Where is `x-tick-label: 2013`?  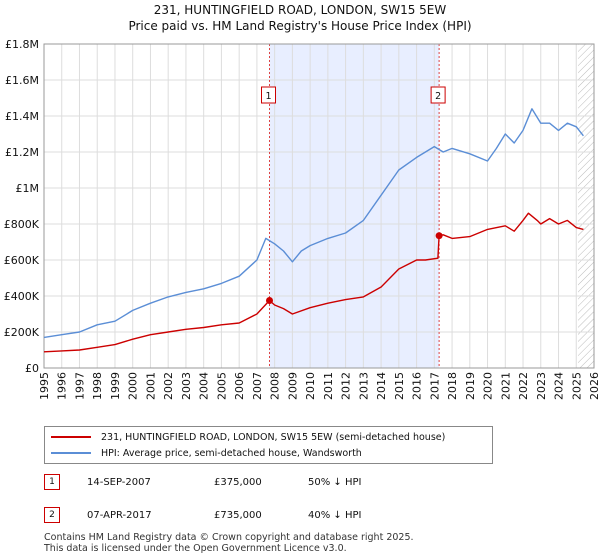 x-tick-label: 2013 is located at coordinates (363, 386).